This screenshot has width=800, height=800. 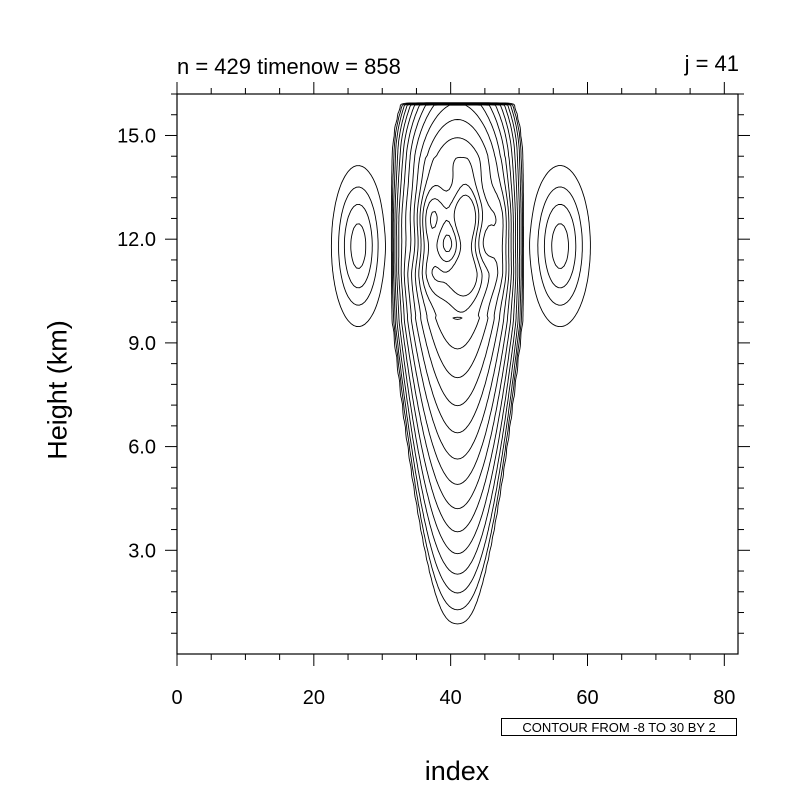 I want to click on y-tick-label: 15.0, so click(x=136, y=136).